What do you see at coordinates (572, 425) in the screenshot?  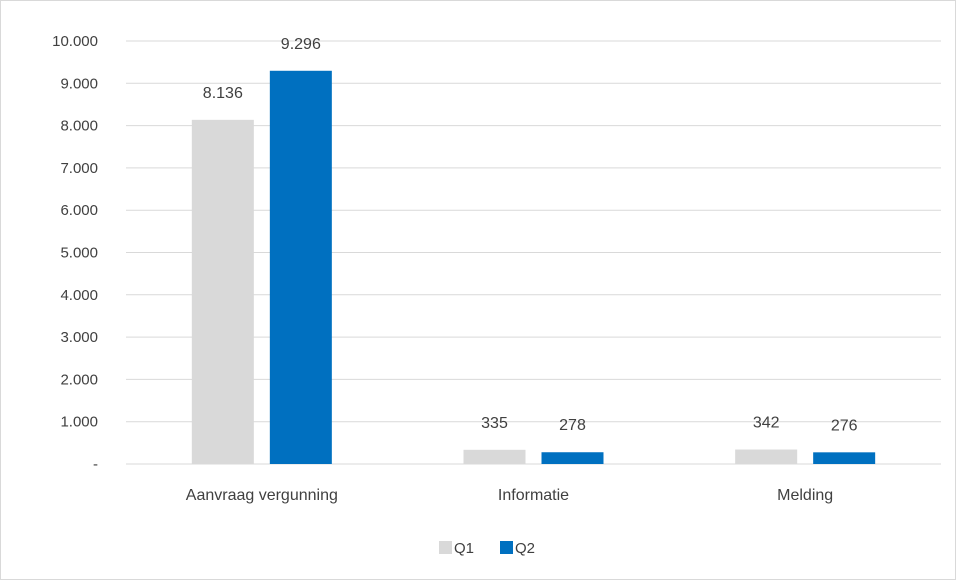 I see `data-label-q2-2: 278` at bounding box center [572, 425].